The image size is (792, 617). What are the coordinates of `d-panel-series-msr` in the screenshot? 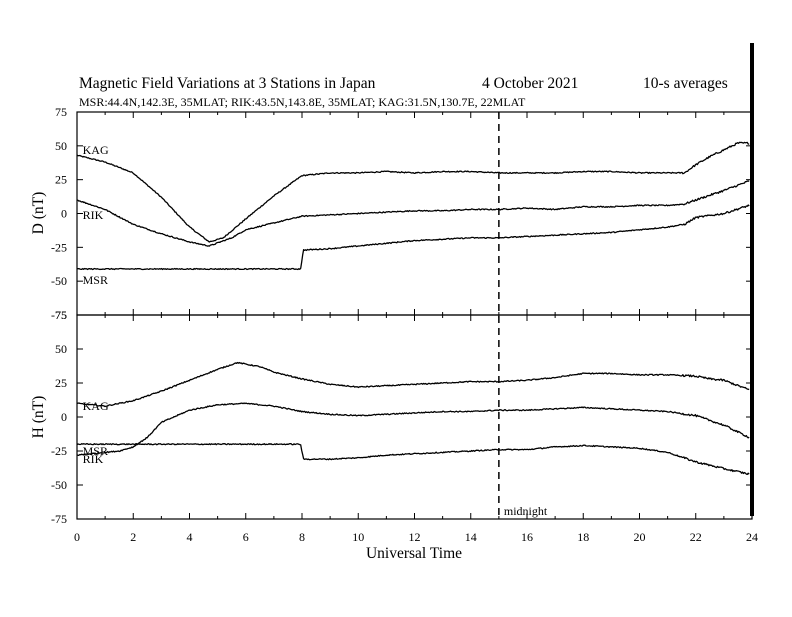 It's located at (413, 237).